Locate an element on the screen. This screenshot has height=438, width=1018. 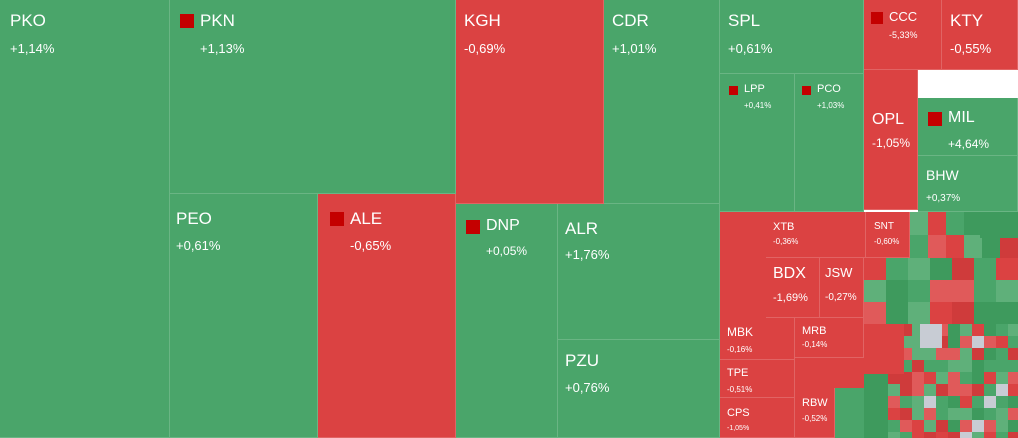
tile-bhw: BHW +0,37% is located at coordinates (968, 184).